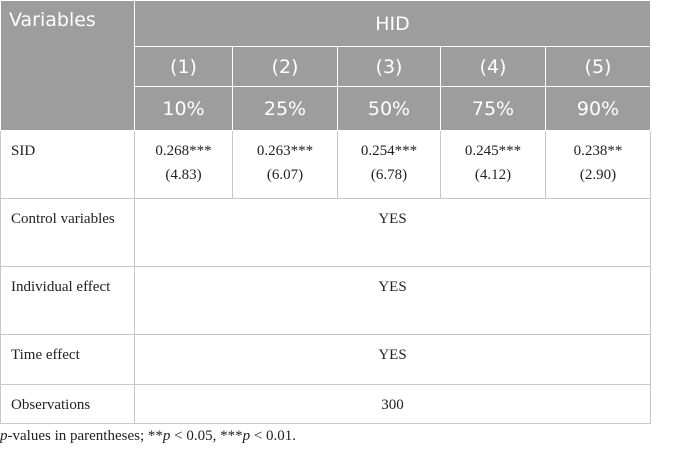 The height and width of the screenshot is (456, 675). Describe the element at coordinates (67, 164) in the screenshot. I see `row-label: SID` at that location.